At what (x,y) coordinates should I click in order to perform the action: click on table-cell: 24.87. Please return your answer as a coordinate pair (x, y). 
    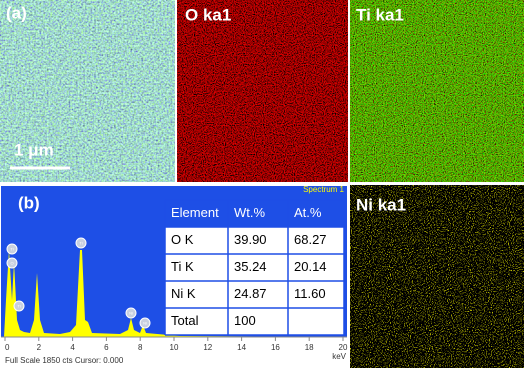
    Looking at the image, I should click on (250, 293).